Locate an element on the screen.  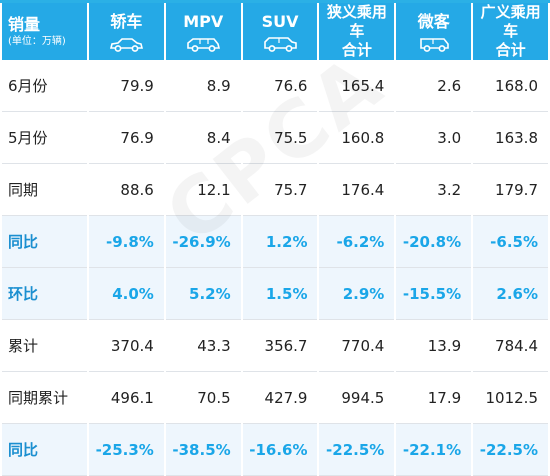
sedan-icon is located at coordinates (127, 44).